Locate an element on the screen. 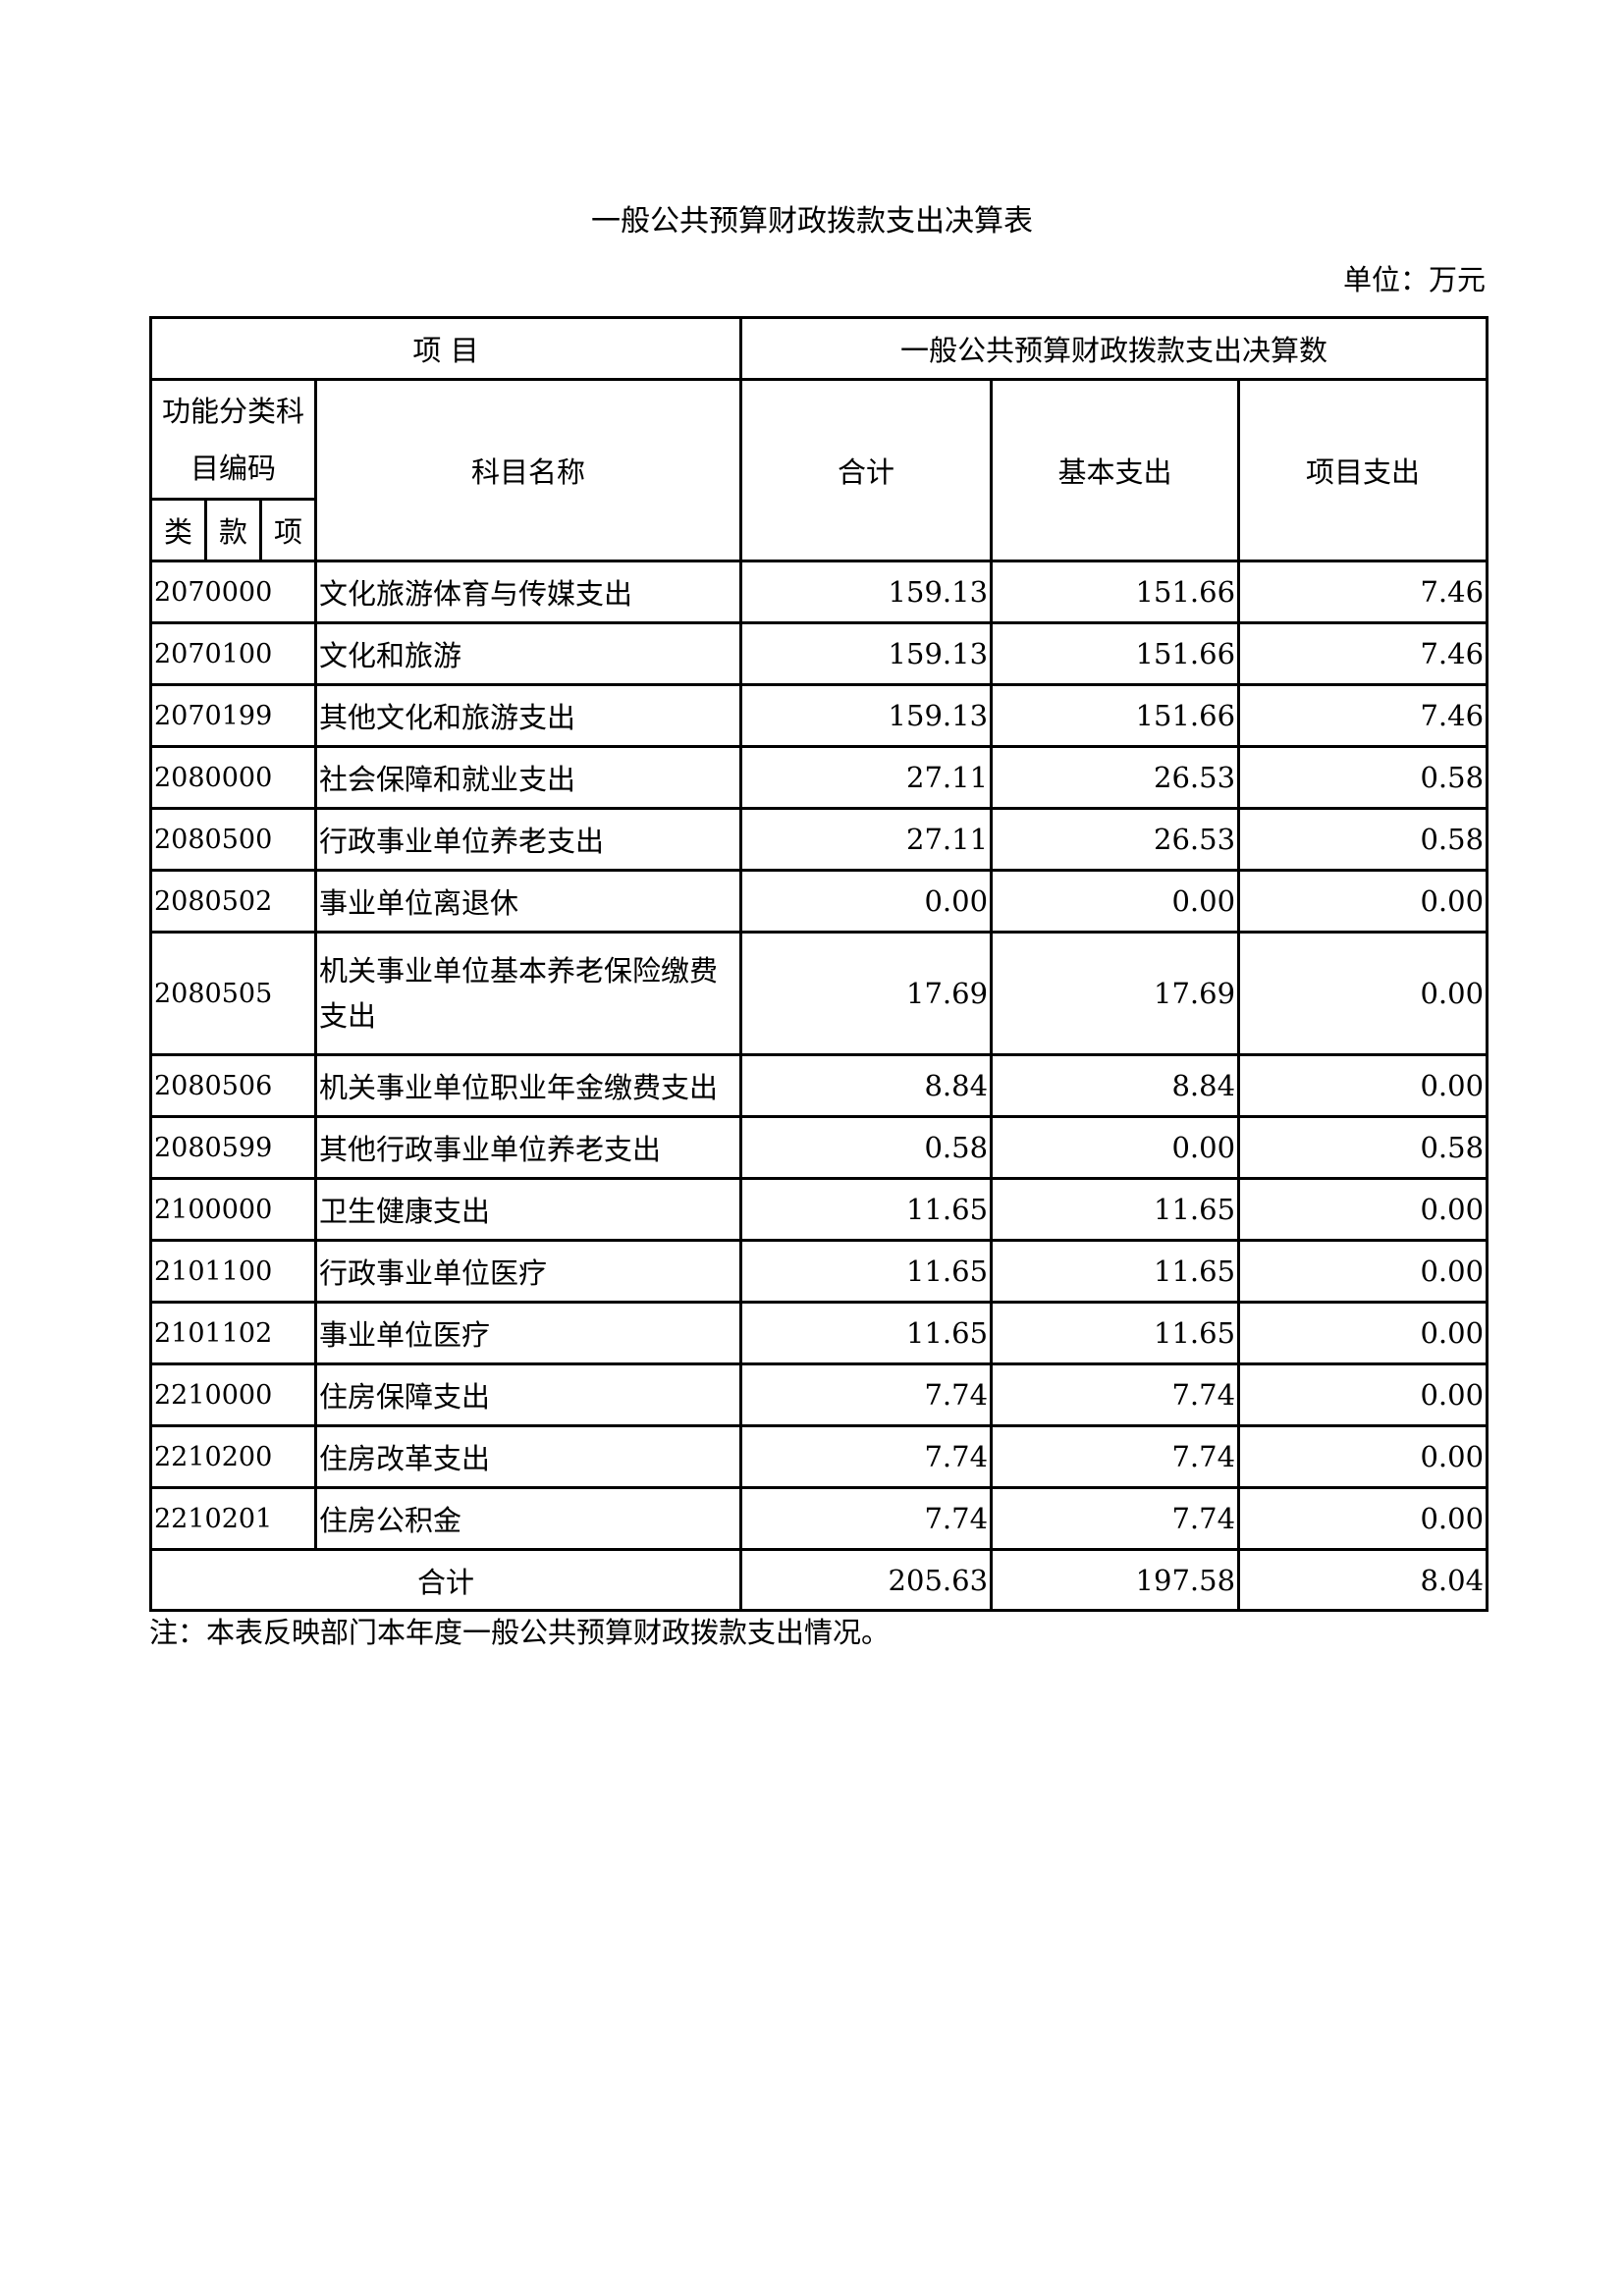 The width and height of the screenshot is (1624, 2296). table-row: 2080506 机关事业单位职业年金缴费支出 8.84 8.84 0.00 is located at coordinates (819, 1085).